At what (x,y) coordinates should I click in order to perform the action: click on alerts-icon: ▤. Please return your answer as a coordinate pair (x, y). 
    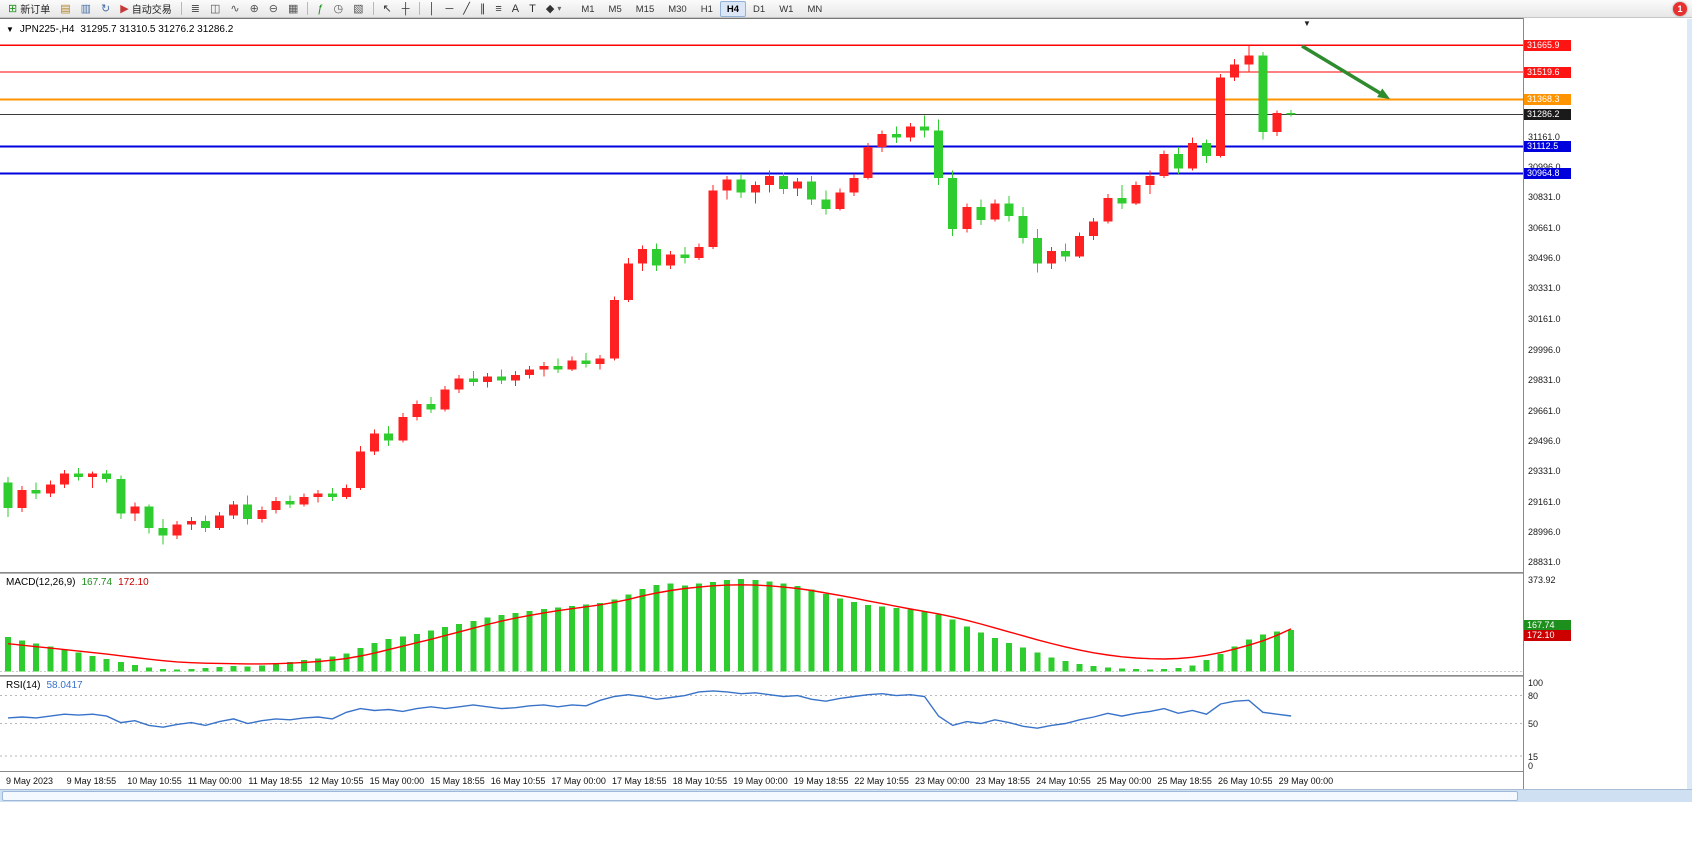
    Looking at the image, I should click on (65, 8).